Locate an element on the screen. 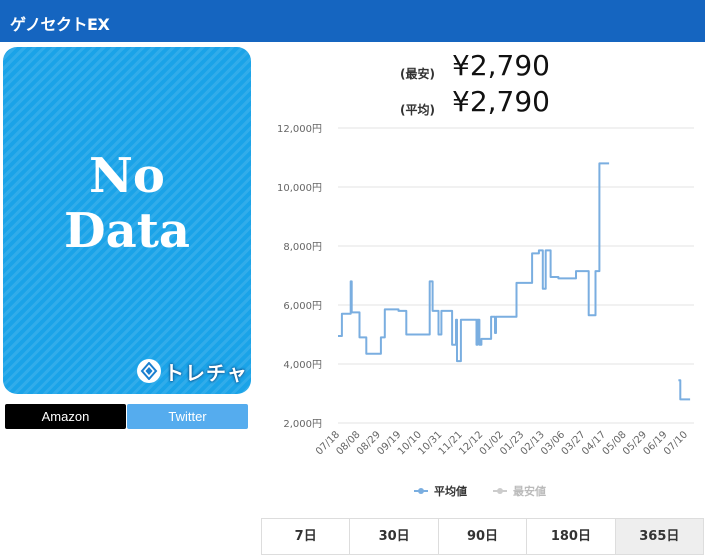  avg-price-line-recent is located at coordinates (684, 390).